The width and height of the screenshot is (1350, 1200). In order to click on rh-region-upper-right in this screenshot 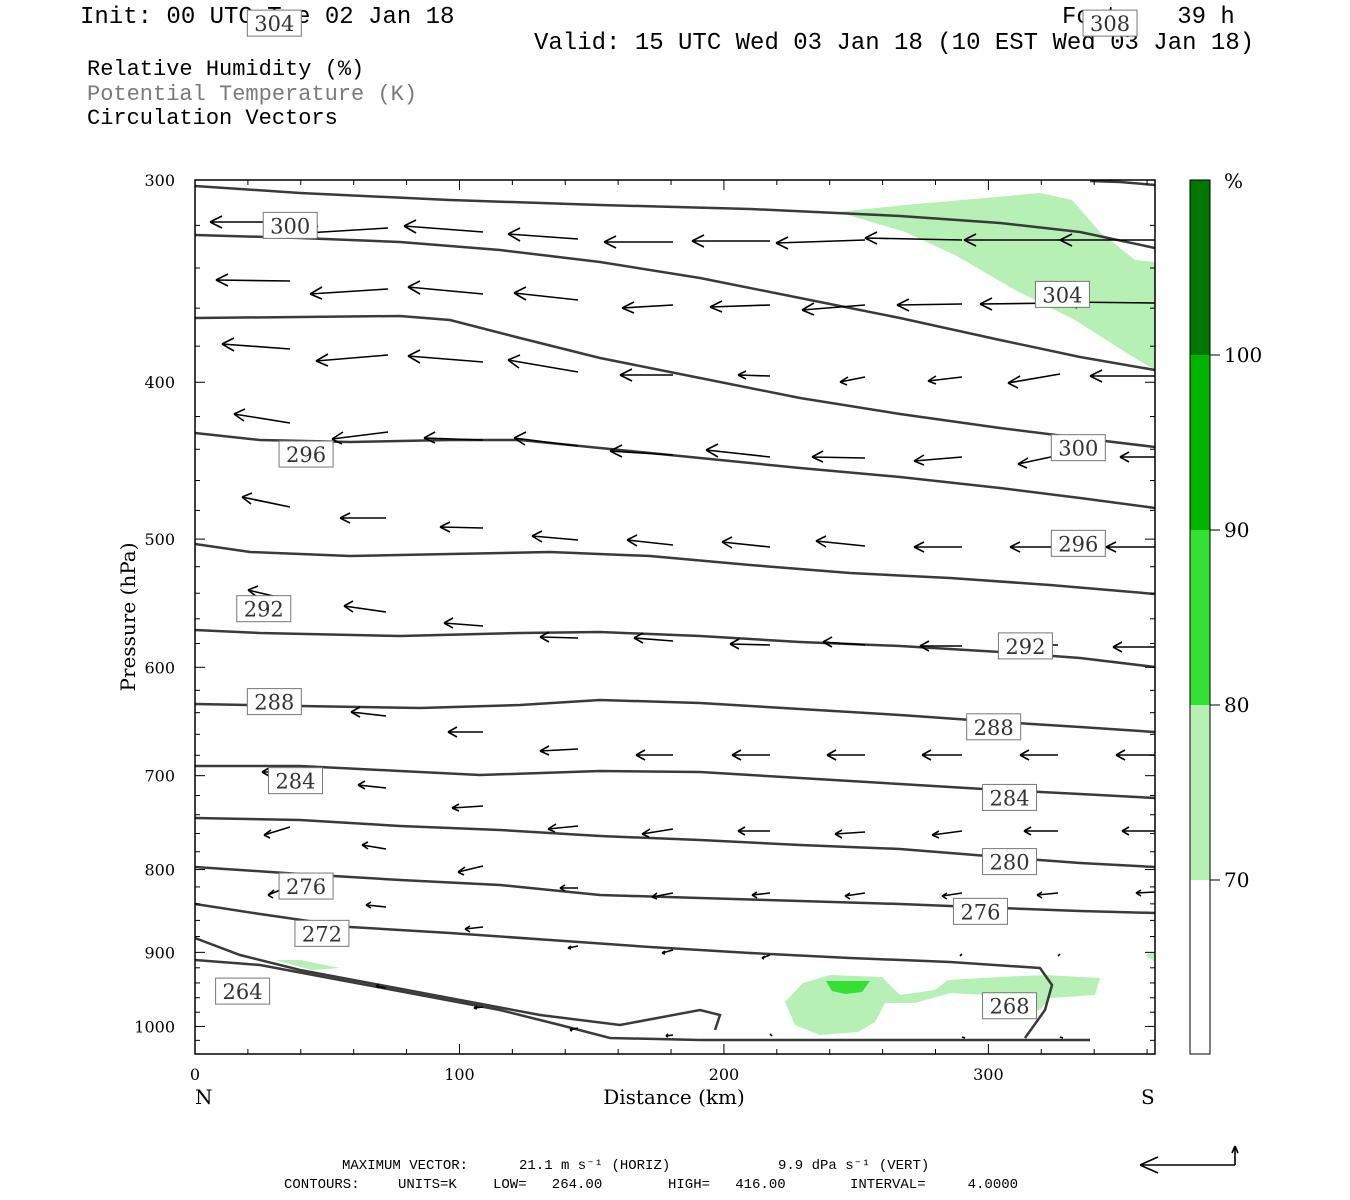, I will do `click(996, 281)`.